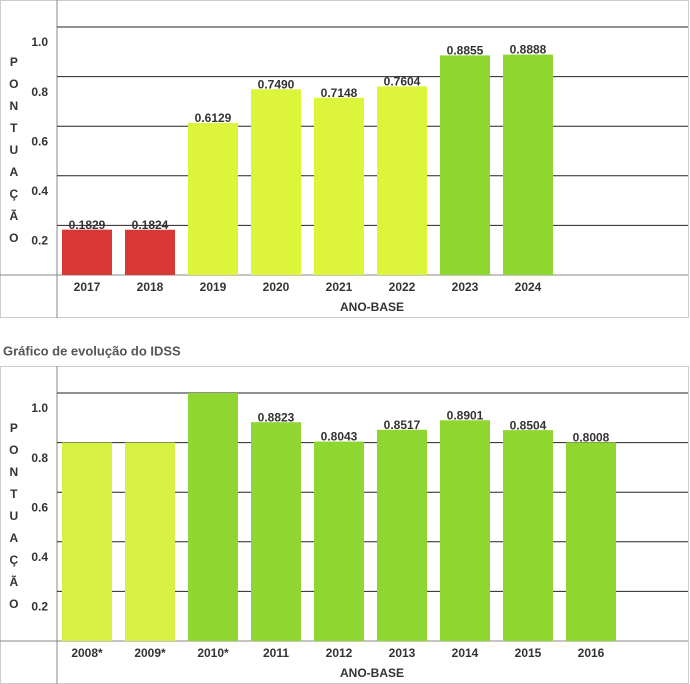 The height and width of the screenshot is (684, 690). What do you see at coordinates (465, 51) in the screenshot?
I see `value-label: 0.8855` at bounding box center [465, 51].